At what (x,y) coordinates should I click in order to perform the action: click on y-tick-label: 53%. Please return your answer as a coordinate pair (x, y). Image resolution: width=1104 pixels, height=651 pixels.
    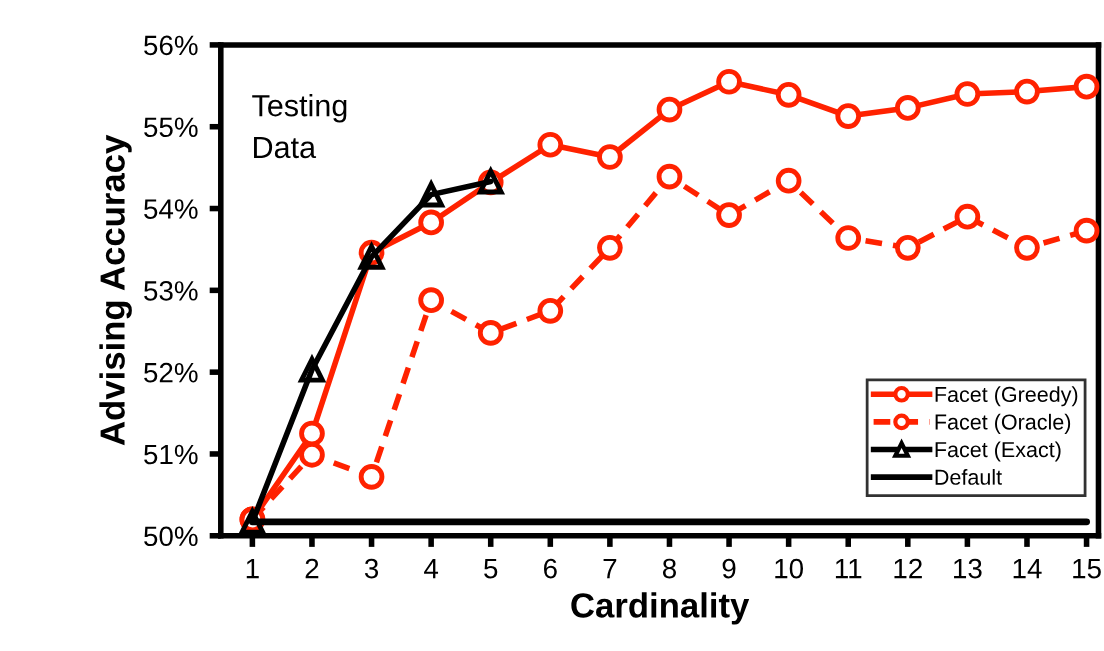
    Looking at the image, I should click on (171, 291).